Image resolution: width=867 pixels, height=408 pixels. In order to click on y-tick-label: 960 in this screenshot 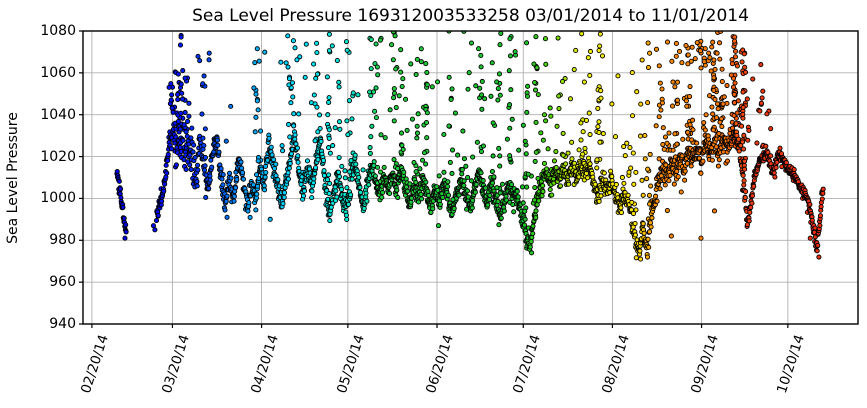, I will do `click(62, 282)`.